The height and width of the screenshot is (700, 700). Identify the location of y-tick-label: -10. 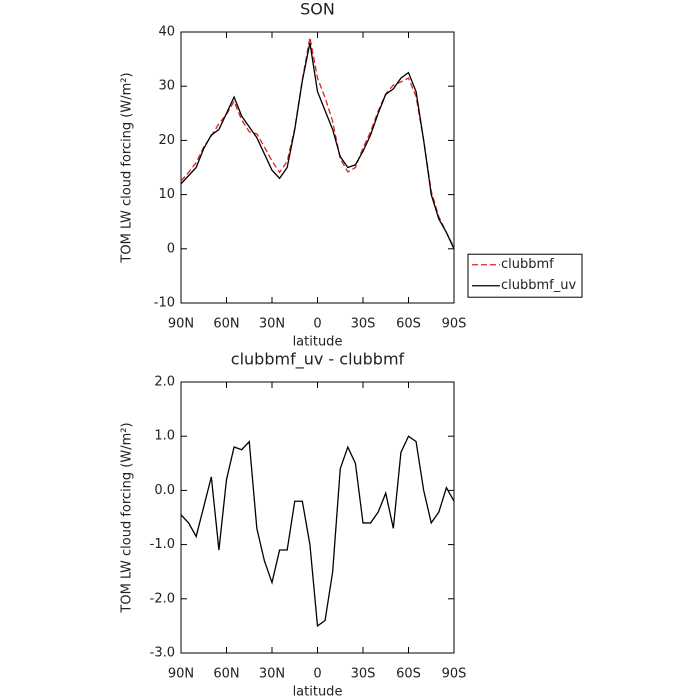
(164, 303).